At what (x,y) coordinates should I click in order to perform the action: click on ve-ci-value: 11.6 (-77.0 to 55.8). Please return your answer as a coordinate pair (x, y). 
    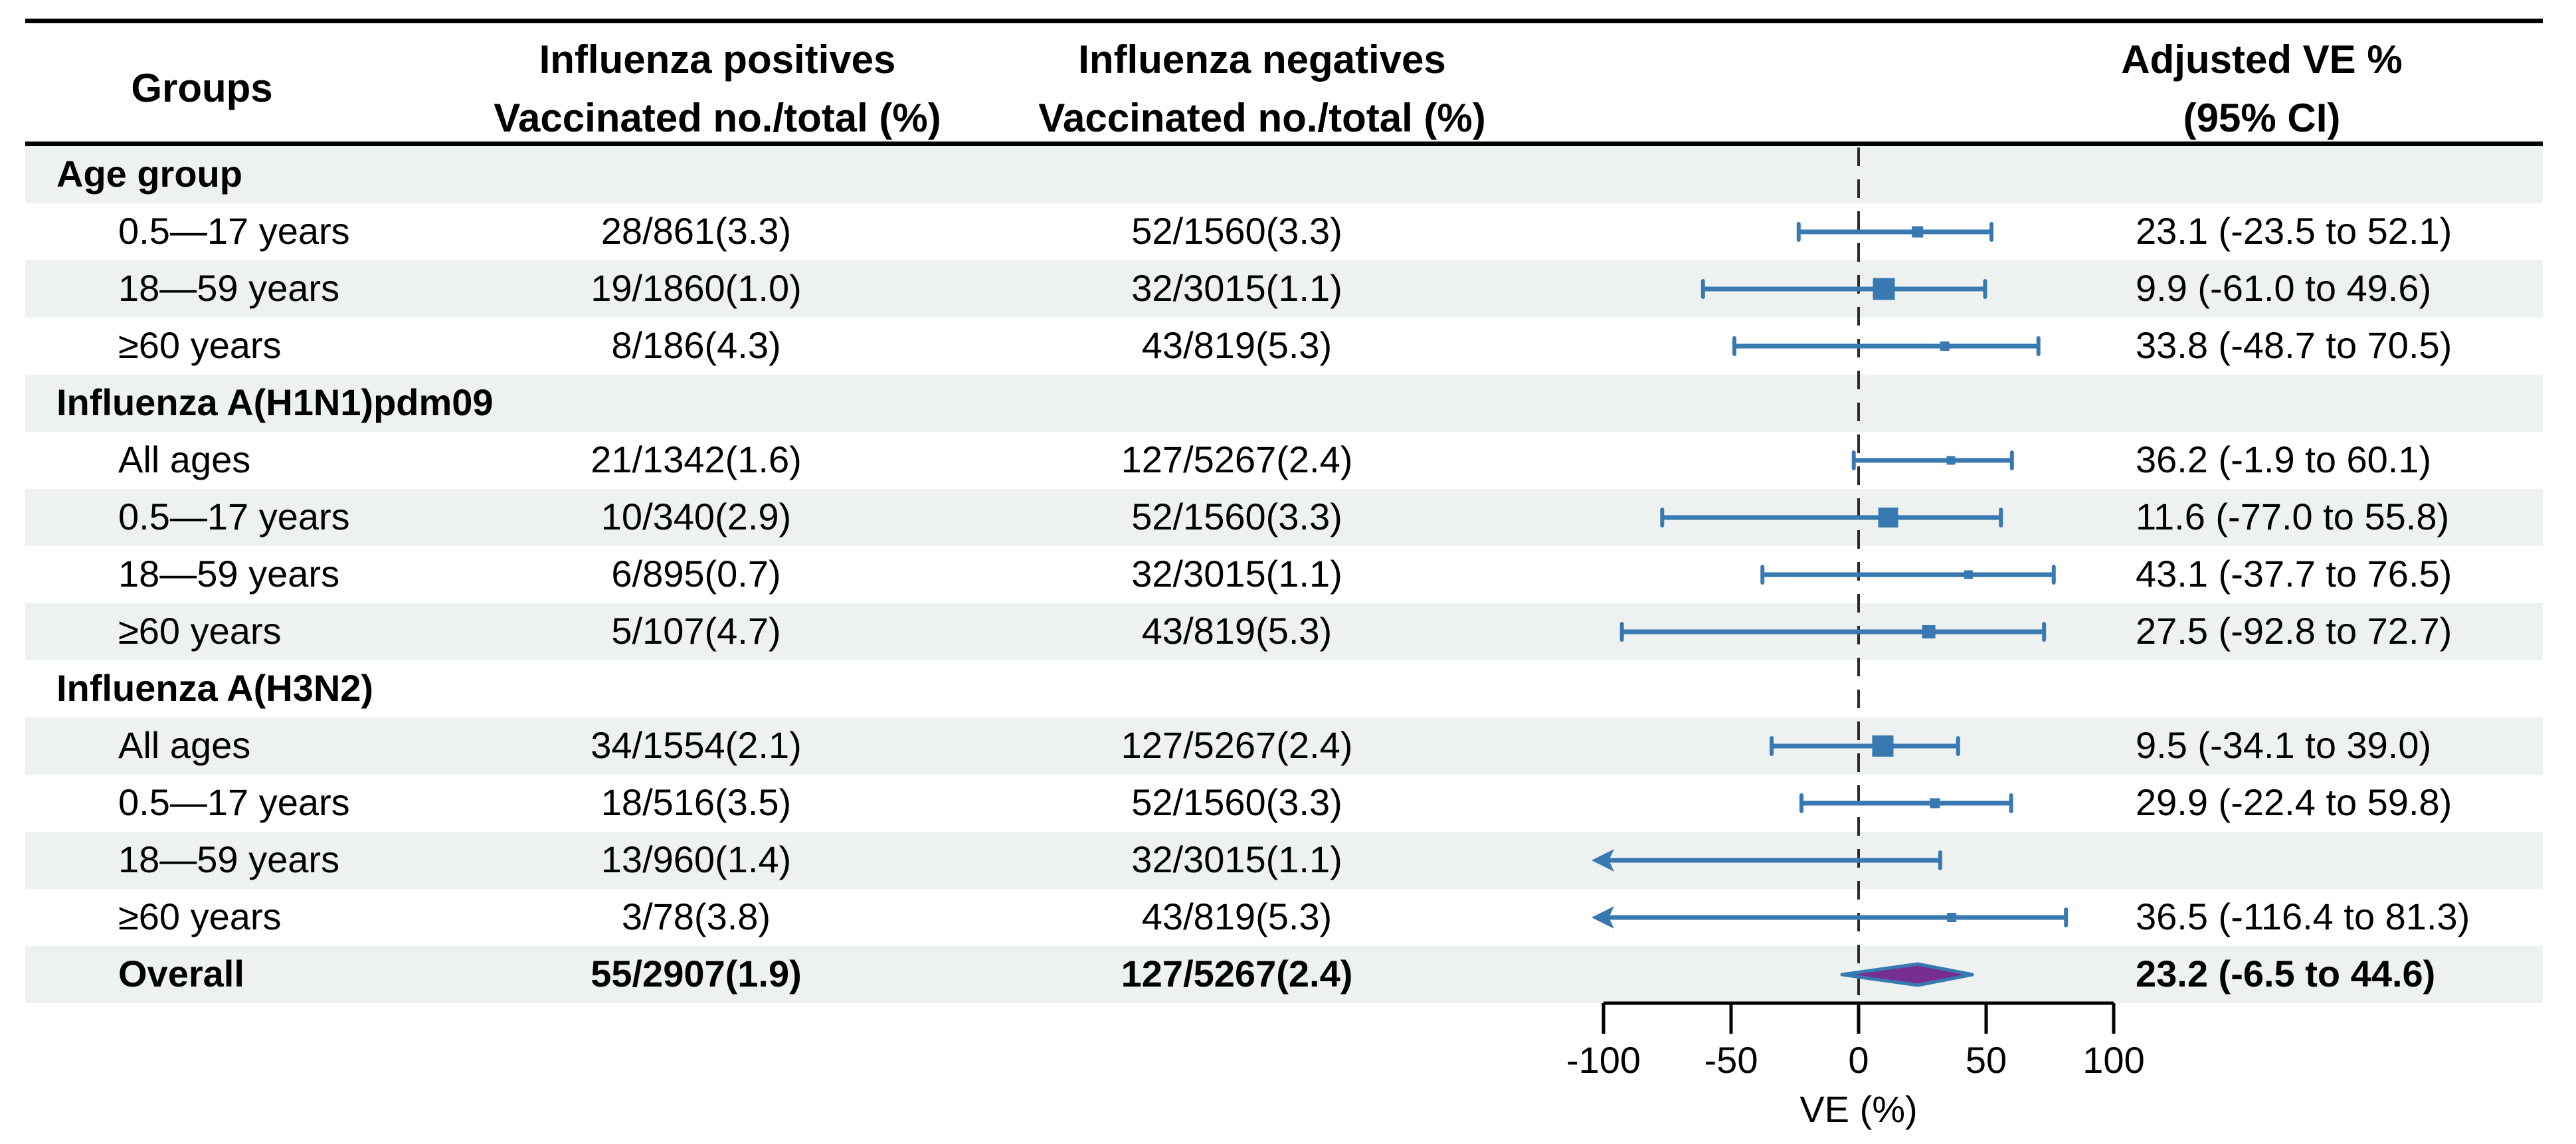
    Looking at the image, I should click on (2293, 516).